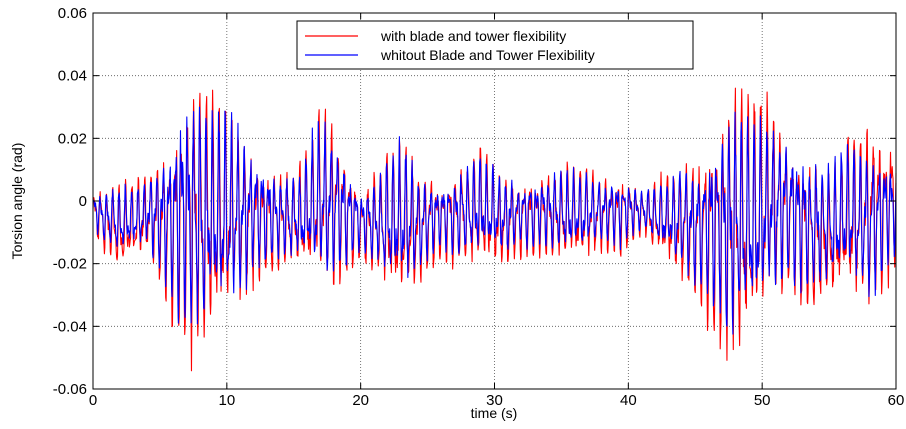 The width and height of the screenshot is (906, 429). I want to click on y-tick-label: -0.02, so click(70, 264).